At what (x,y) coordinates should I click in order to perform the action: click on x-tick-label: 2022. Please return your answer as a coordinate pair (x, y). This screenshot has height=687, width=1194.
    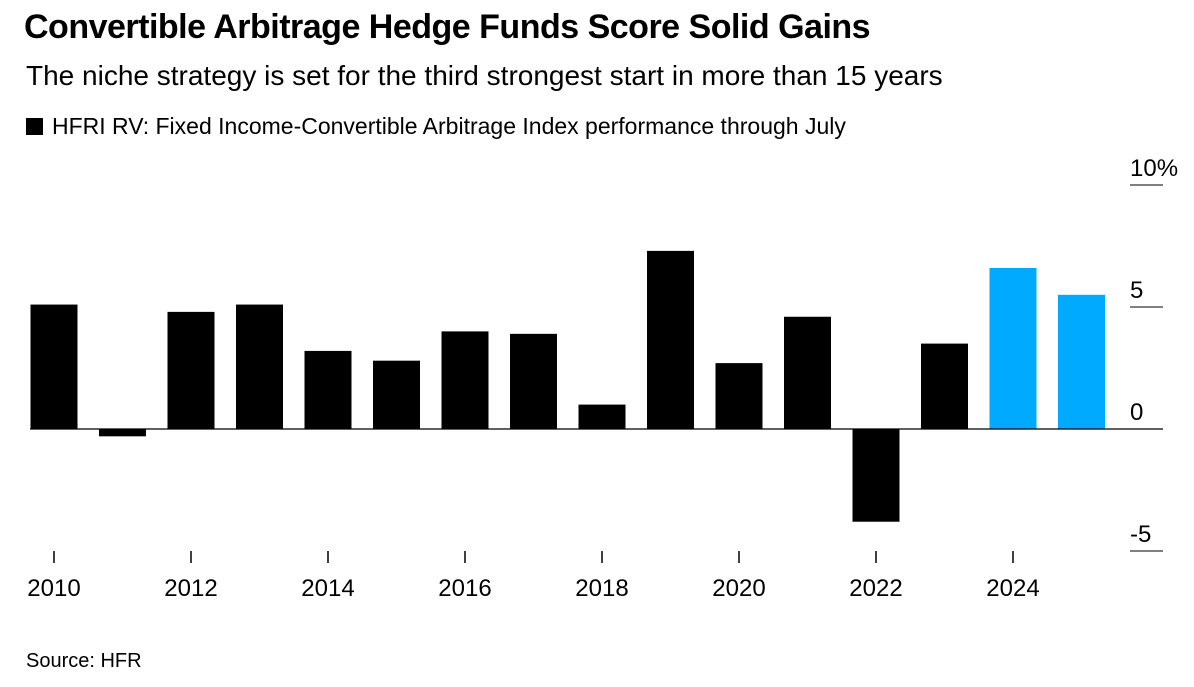
    Looking at the image, I should click on (875, 588).